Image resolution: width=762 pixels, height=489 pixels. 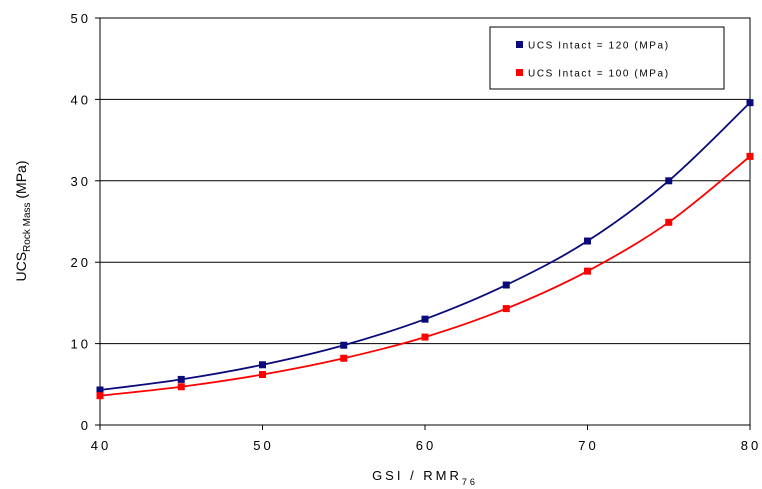 I want to click on y-axis-title: UCSRock Mass (MPa), so click(x=23, y=220).